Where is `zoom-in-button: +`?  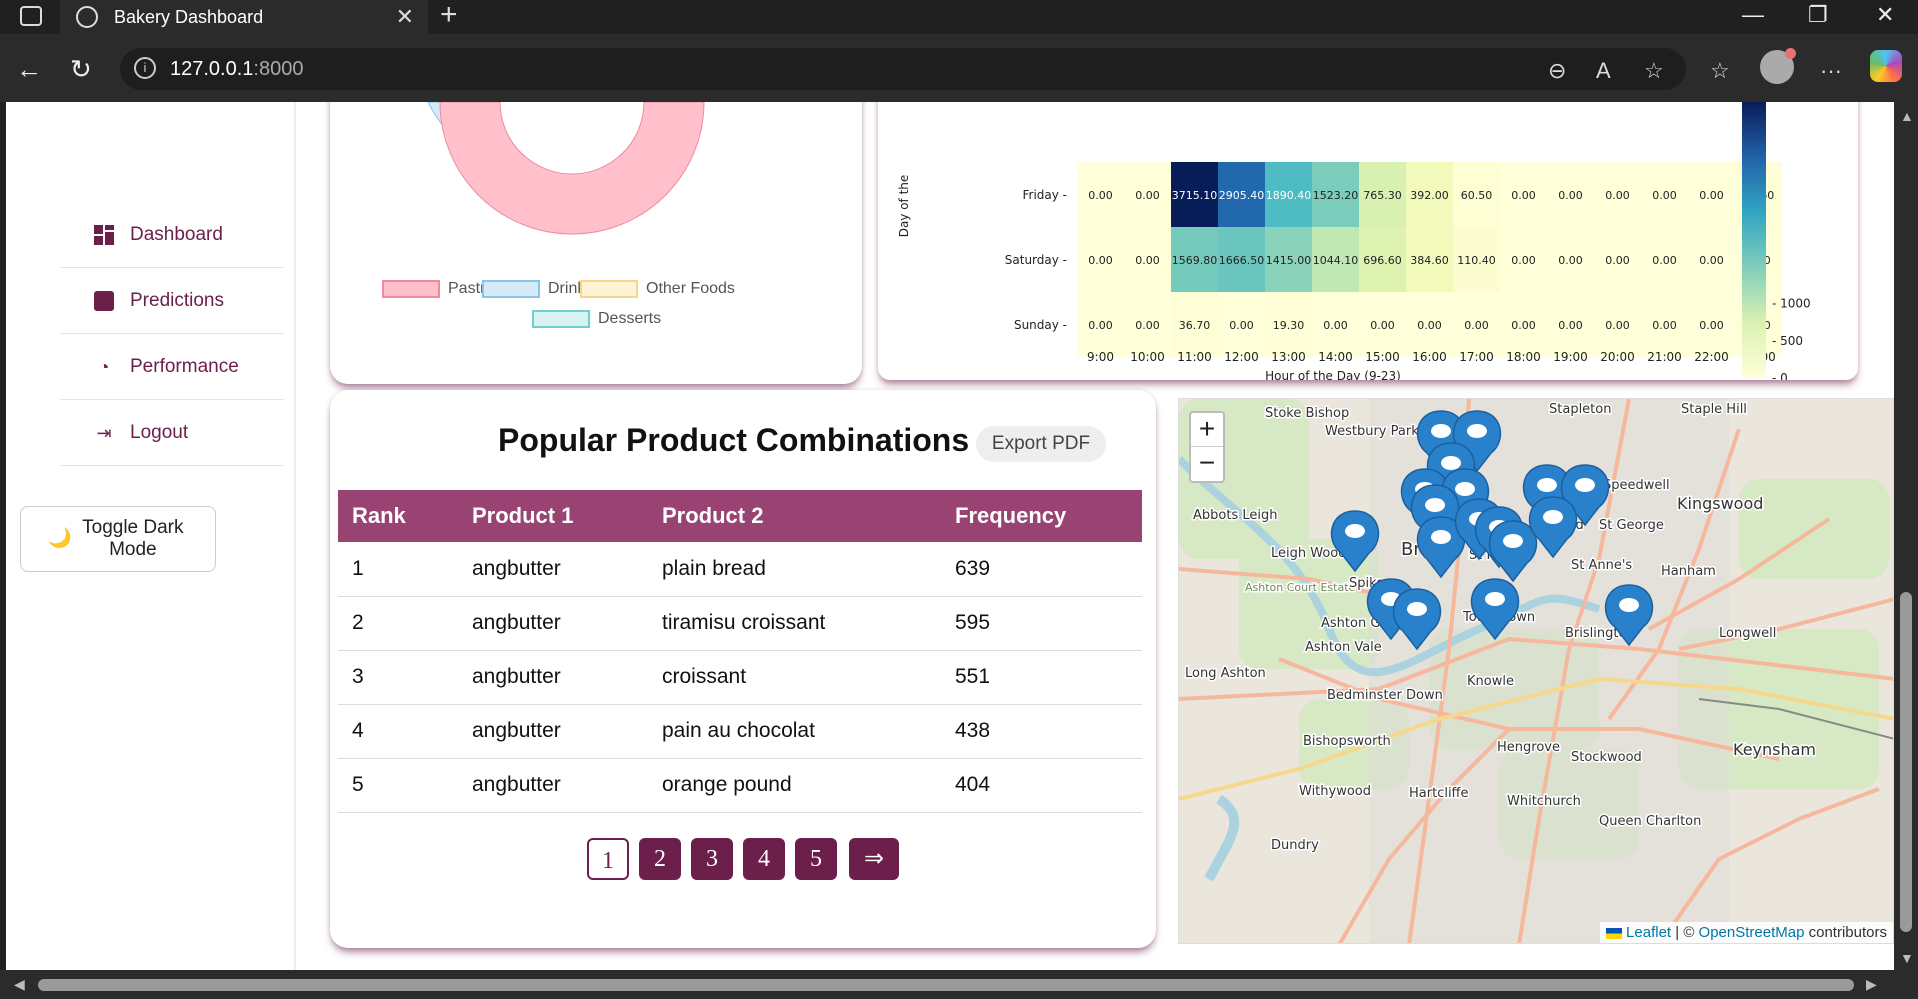 zoom-in-button: + is located at coordinates (1207, 430).